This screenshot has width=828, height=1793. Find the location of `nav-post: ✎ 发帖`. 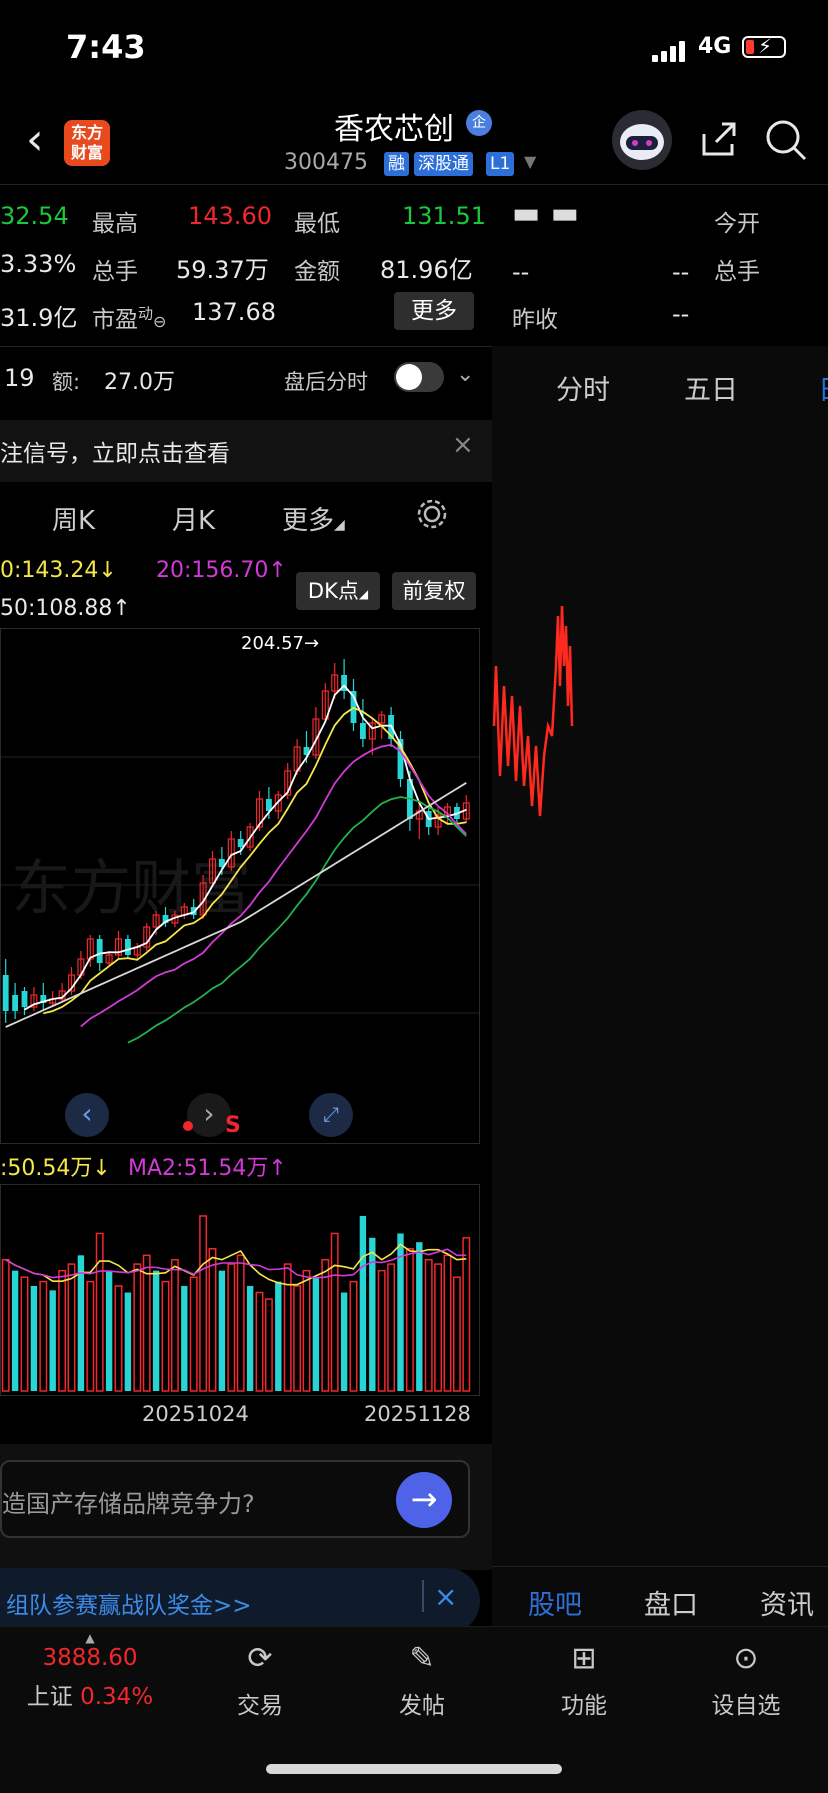

nav-post: ✎ 发帖 is located at coordinates (422, 1680).